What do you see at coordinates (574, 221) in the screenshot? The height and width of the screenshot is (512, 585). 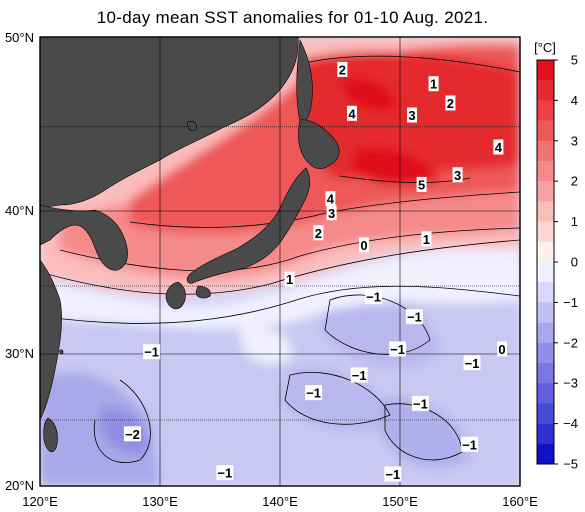 I see `colorbar-tick-label: 1` at bounding box center [574, 221].